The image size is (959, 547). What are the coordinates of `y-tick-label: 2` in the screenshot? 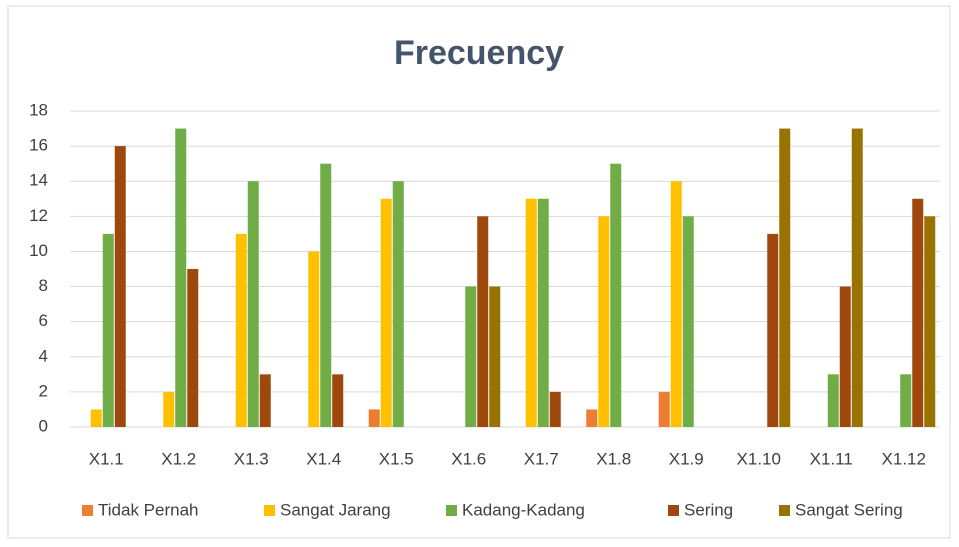 It's located at (43, 390).